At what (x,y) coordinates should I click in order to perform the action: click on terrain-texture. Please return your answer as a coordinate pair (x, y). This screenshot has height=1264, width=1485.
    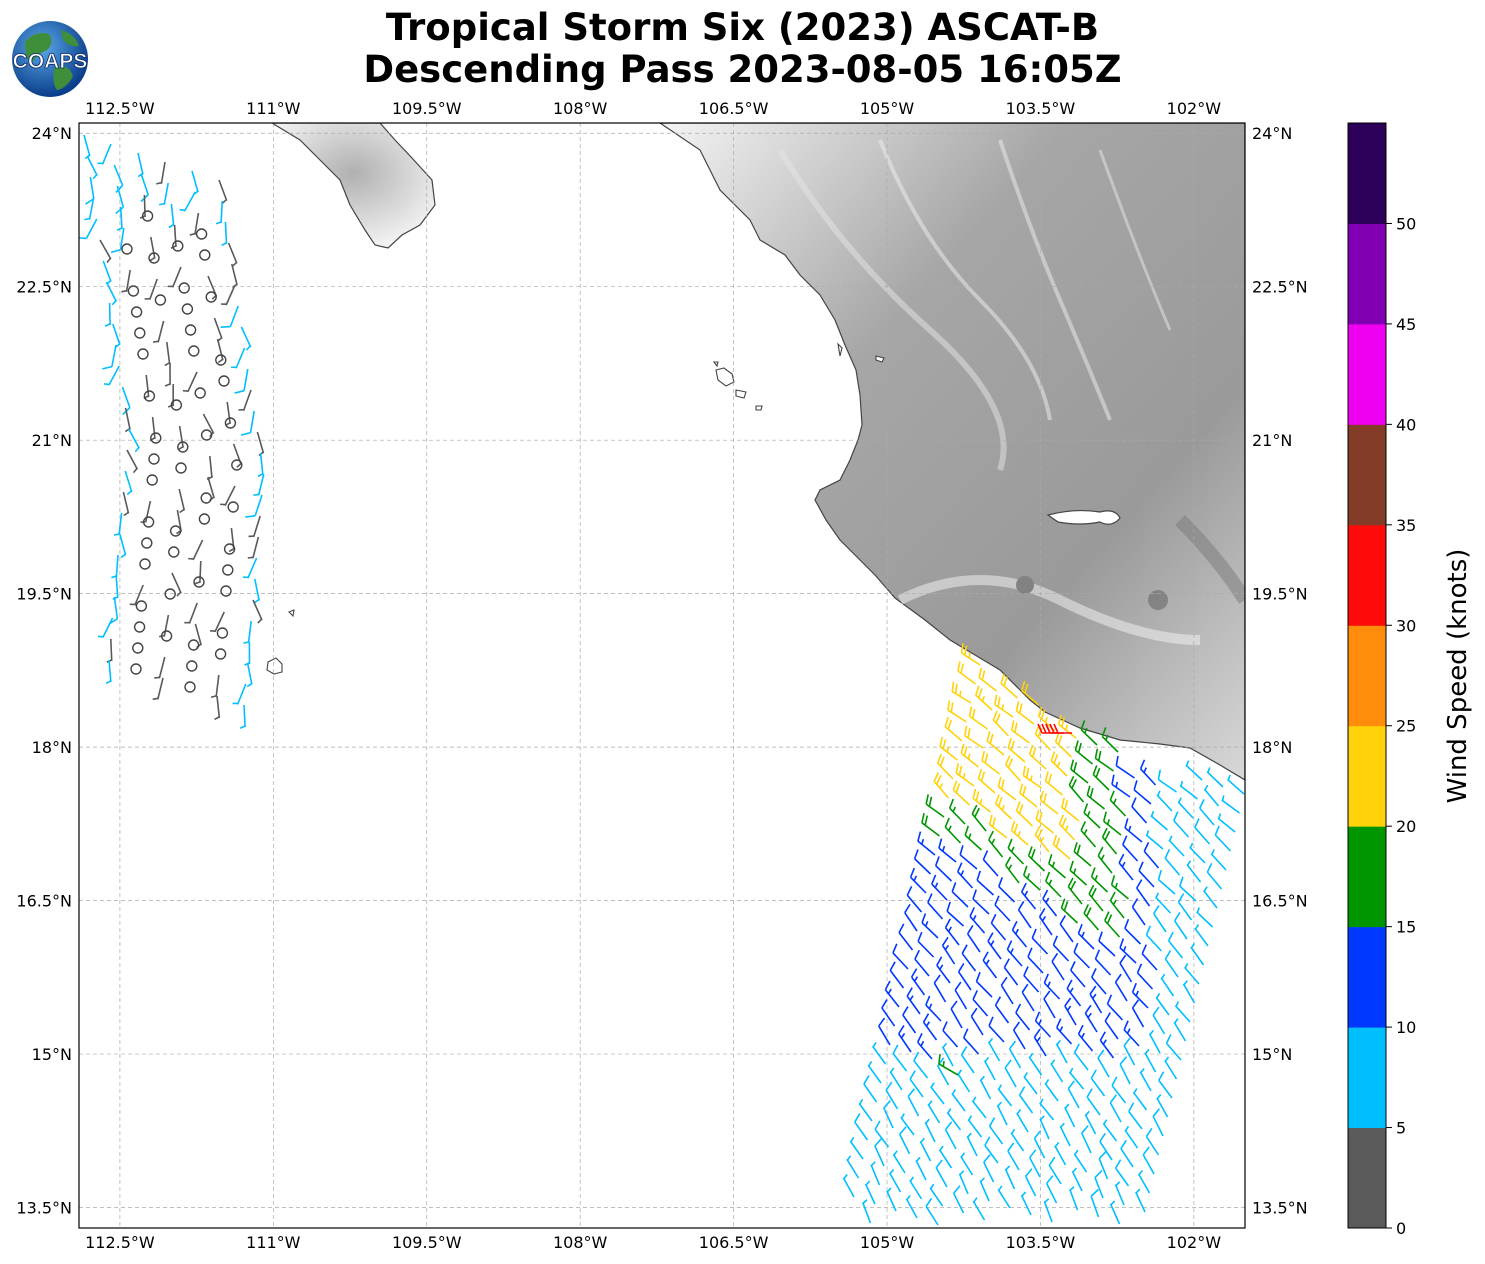
    Looking at the image, I should click on (1011, 392).